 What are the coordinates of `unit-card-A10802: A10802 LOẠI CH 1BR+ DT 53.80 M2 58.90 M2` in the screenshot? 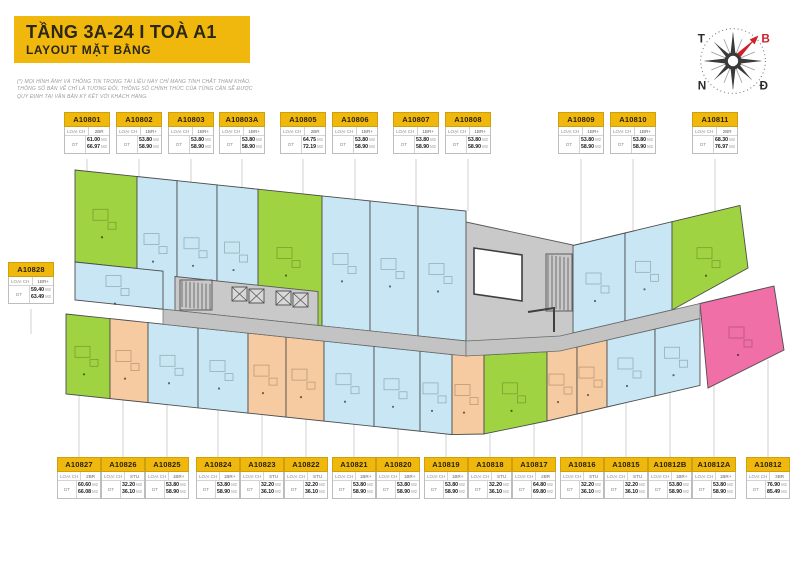 It's located at (139, 133).